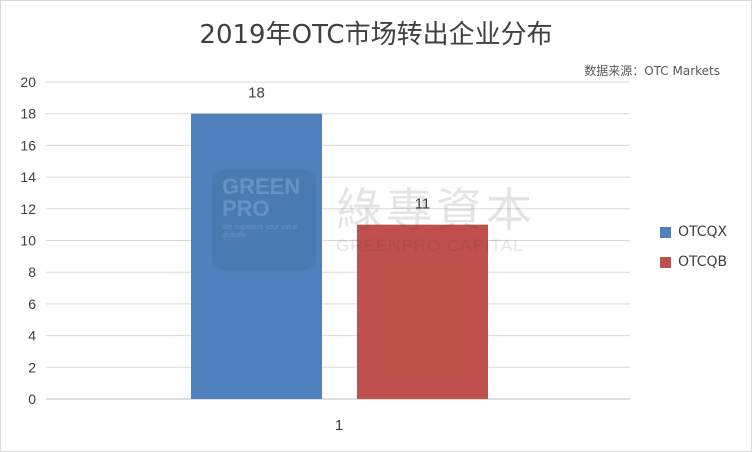 This screenshot has width=752, height=452. What do you see at coordinates (339, 425) in the screenshot?
I see `x-tick-label: 1` at bounding box center [339, 425].